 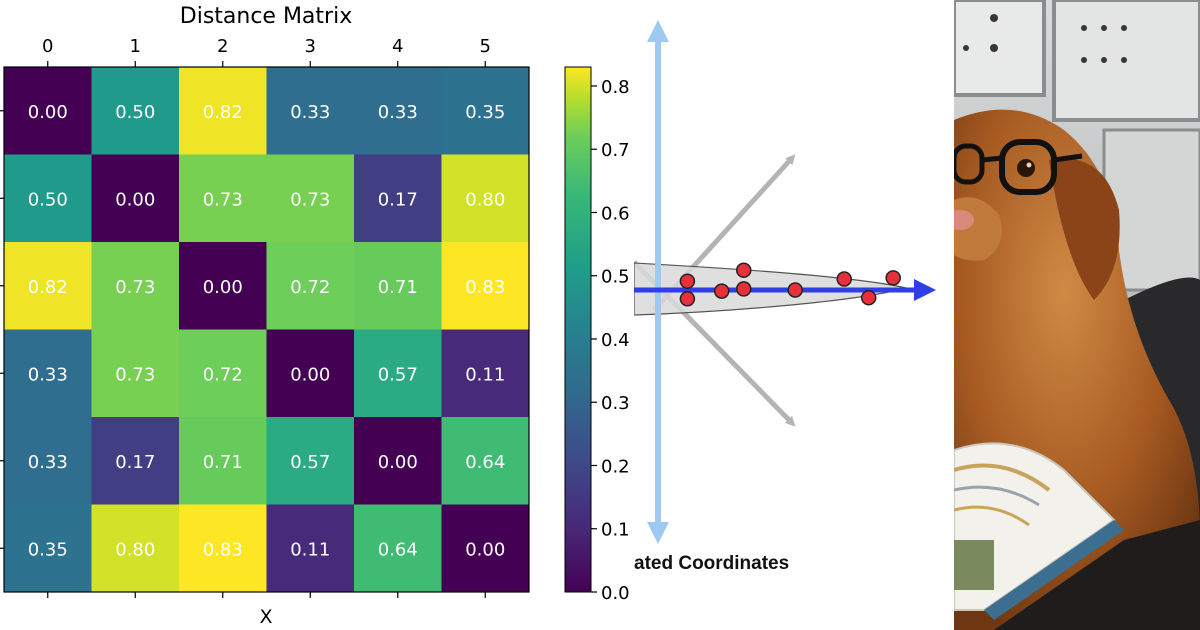 What do you see at coordinates (397, 46) in the screenshot?
I see `x-tick-label: 4` at bounding box center [397, 46].